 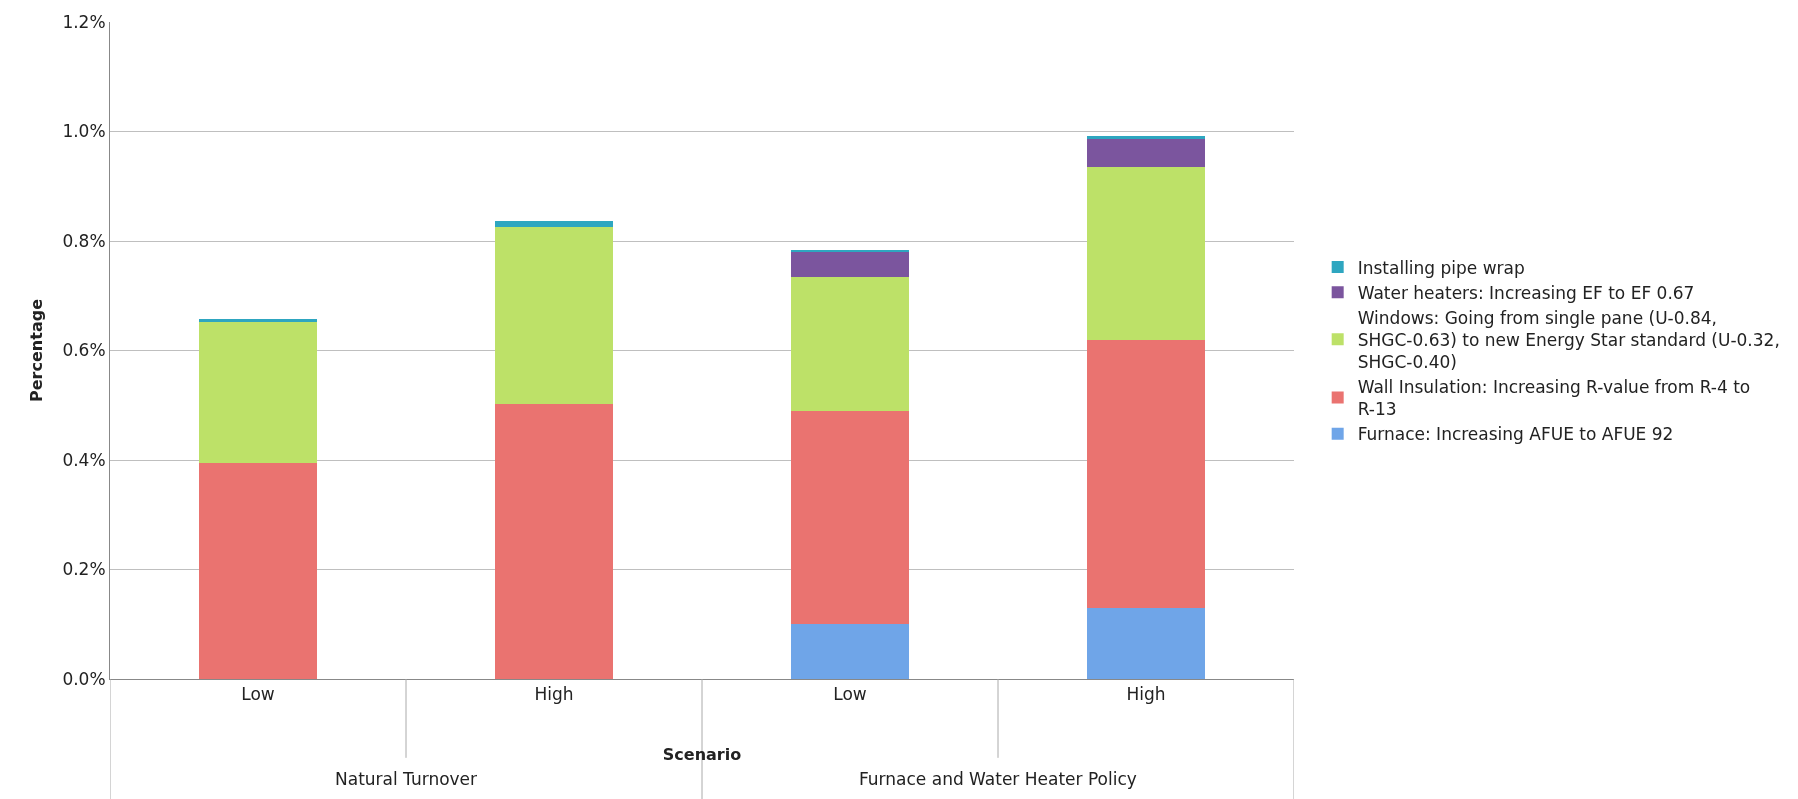 I want to click on y-tick-label: 0.2%, so click(x=84, y=569).